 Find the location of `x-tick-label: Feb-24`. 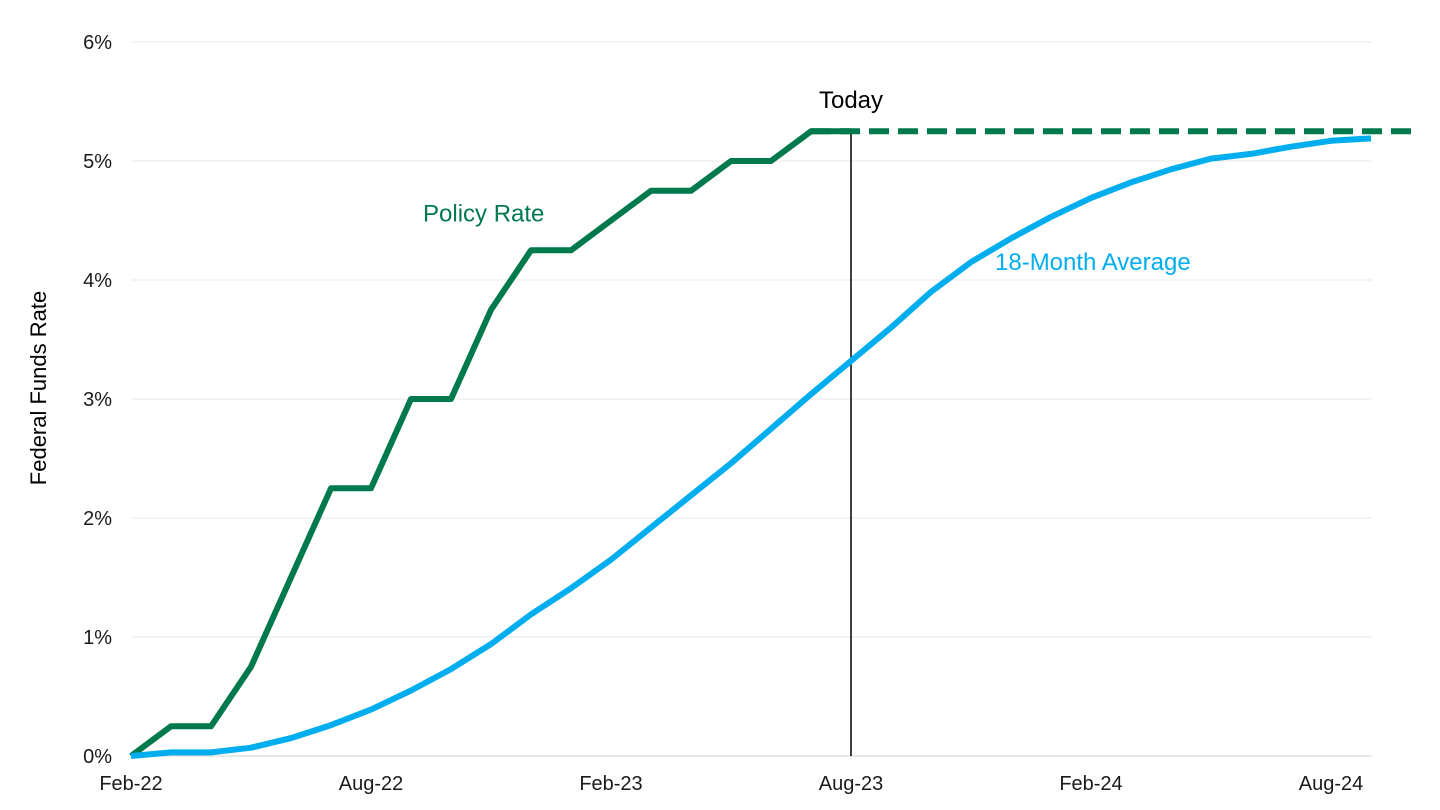

x-tick-label: Feb-24 is located at coordinates (1090, 784).